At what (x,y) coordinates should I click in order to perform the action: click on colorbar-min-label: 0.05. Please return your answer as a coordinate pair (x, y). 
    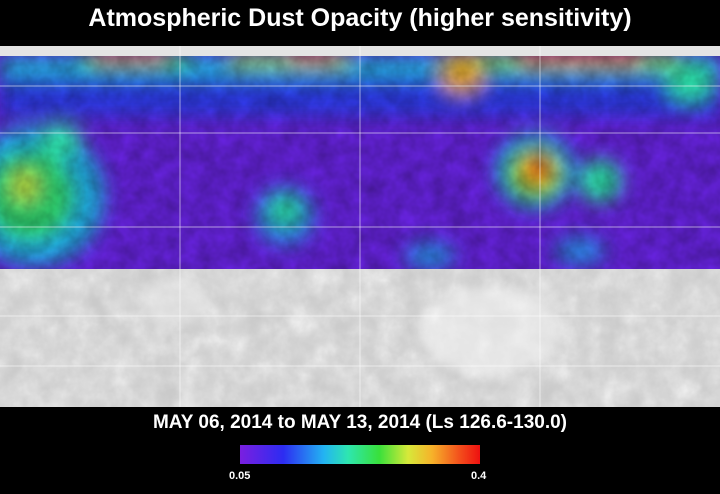
    Looking at the image, I should click on (240, 476).